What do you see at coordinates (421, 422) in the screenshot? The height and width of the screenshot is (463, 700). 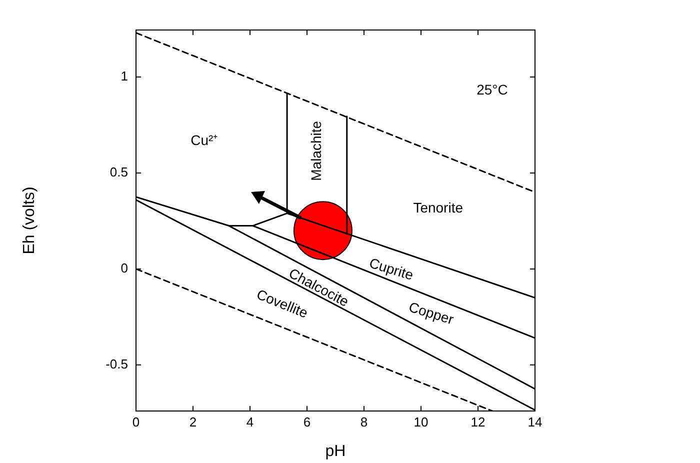 I see `x-tick-label: 10` at bounding box center [421, 422].